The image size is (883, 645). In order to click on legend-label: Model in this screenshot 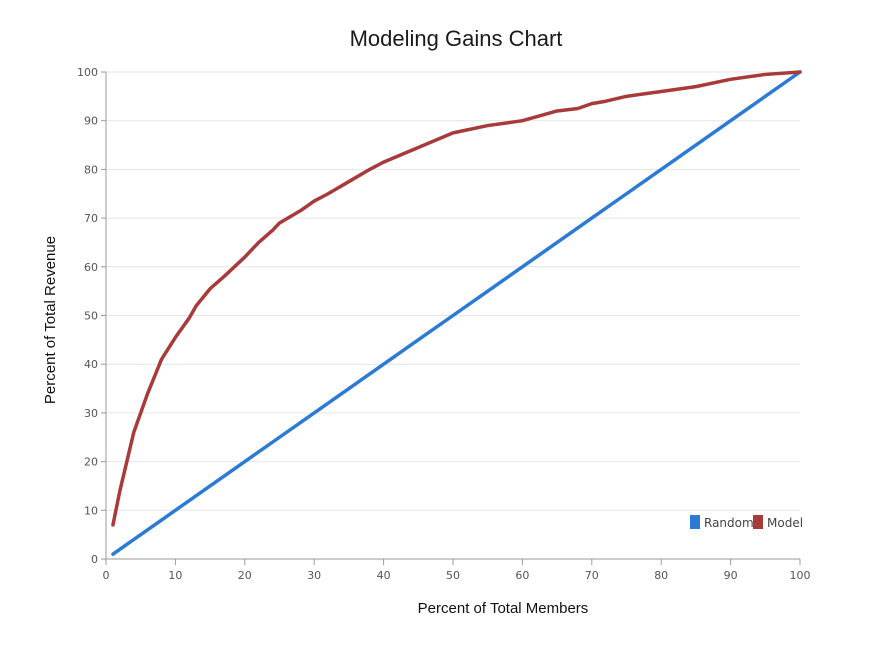, I will do `click(785, 523)`.